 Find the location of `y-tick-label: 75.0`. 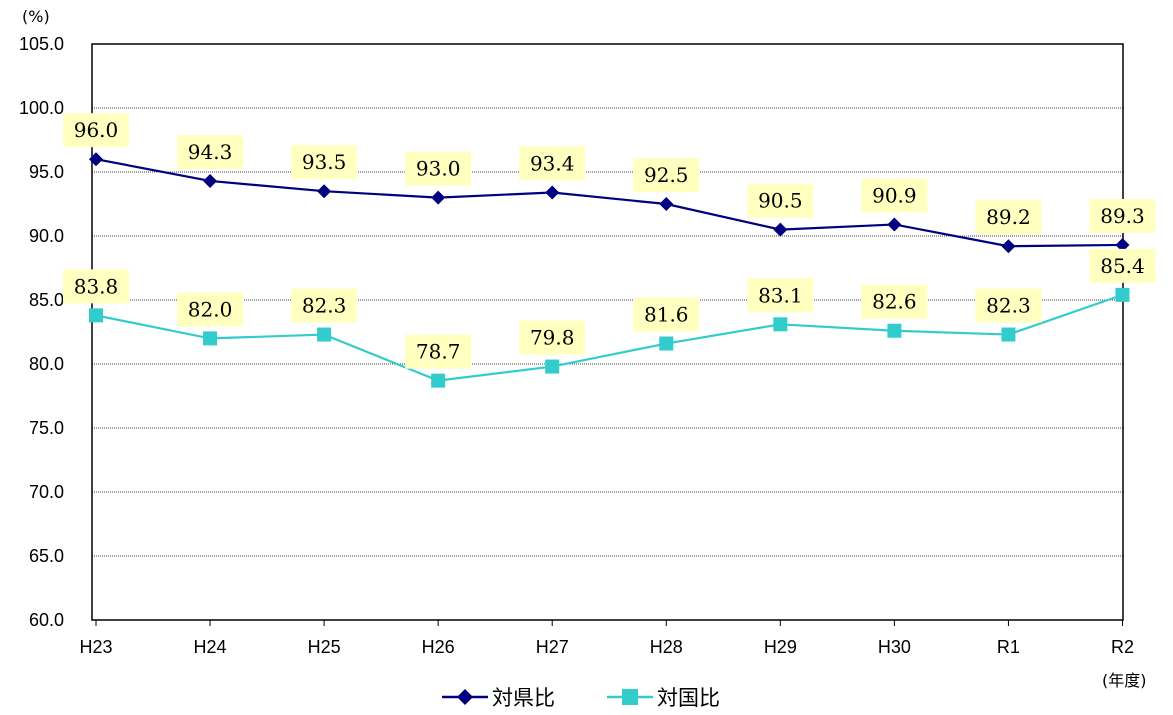

y-tick-label: 75.0 is located at coordinates (46, 428).